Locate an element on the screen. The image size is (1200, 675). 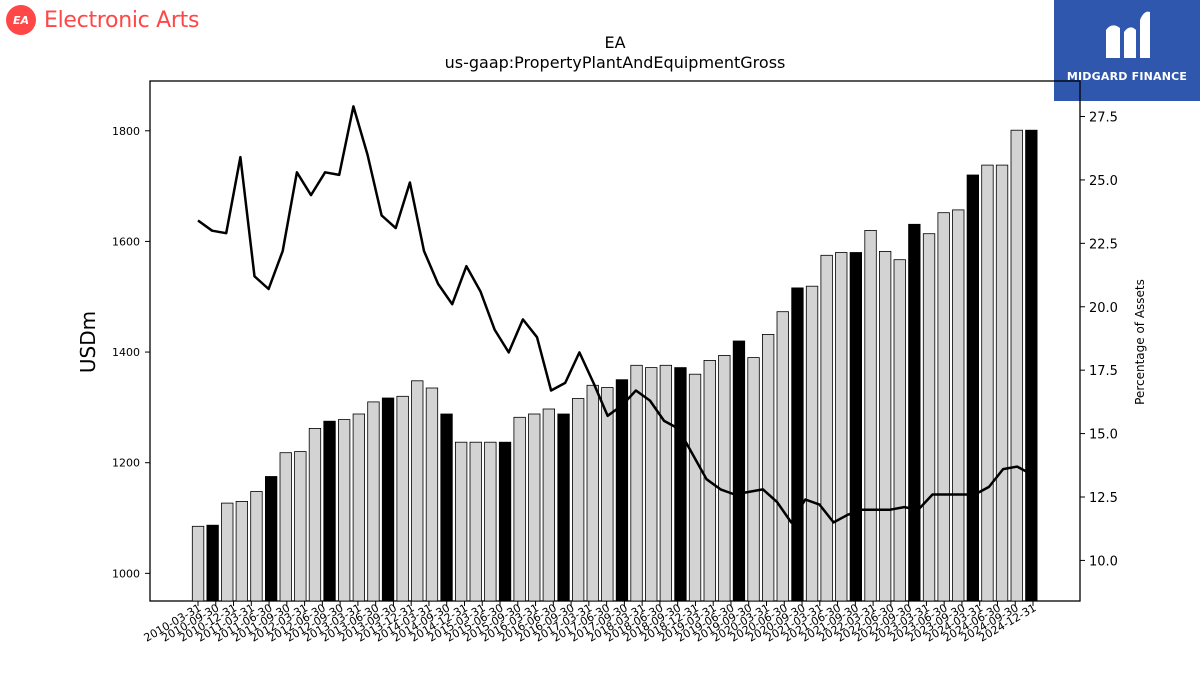
chart-title: EA is located at coordinates (614, 42).